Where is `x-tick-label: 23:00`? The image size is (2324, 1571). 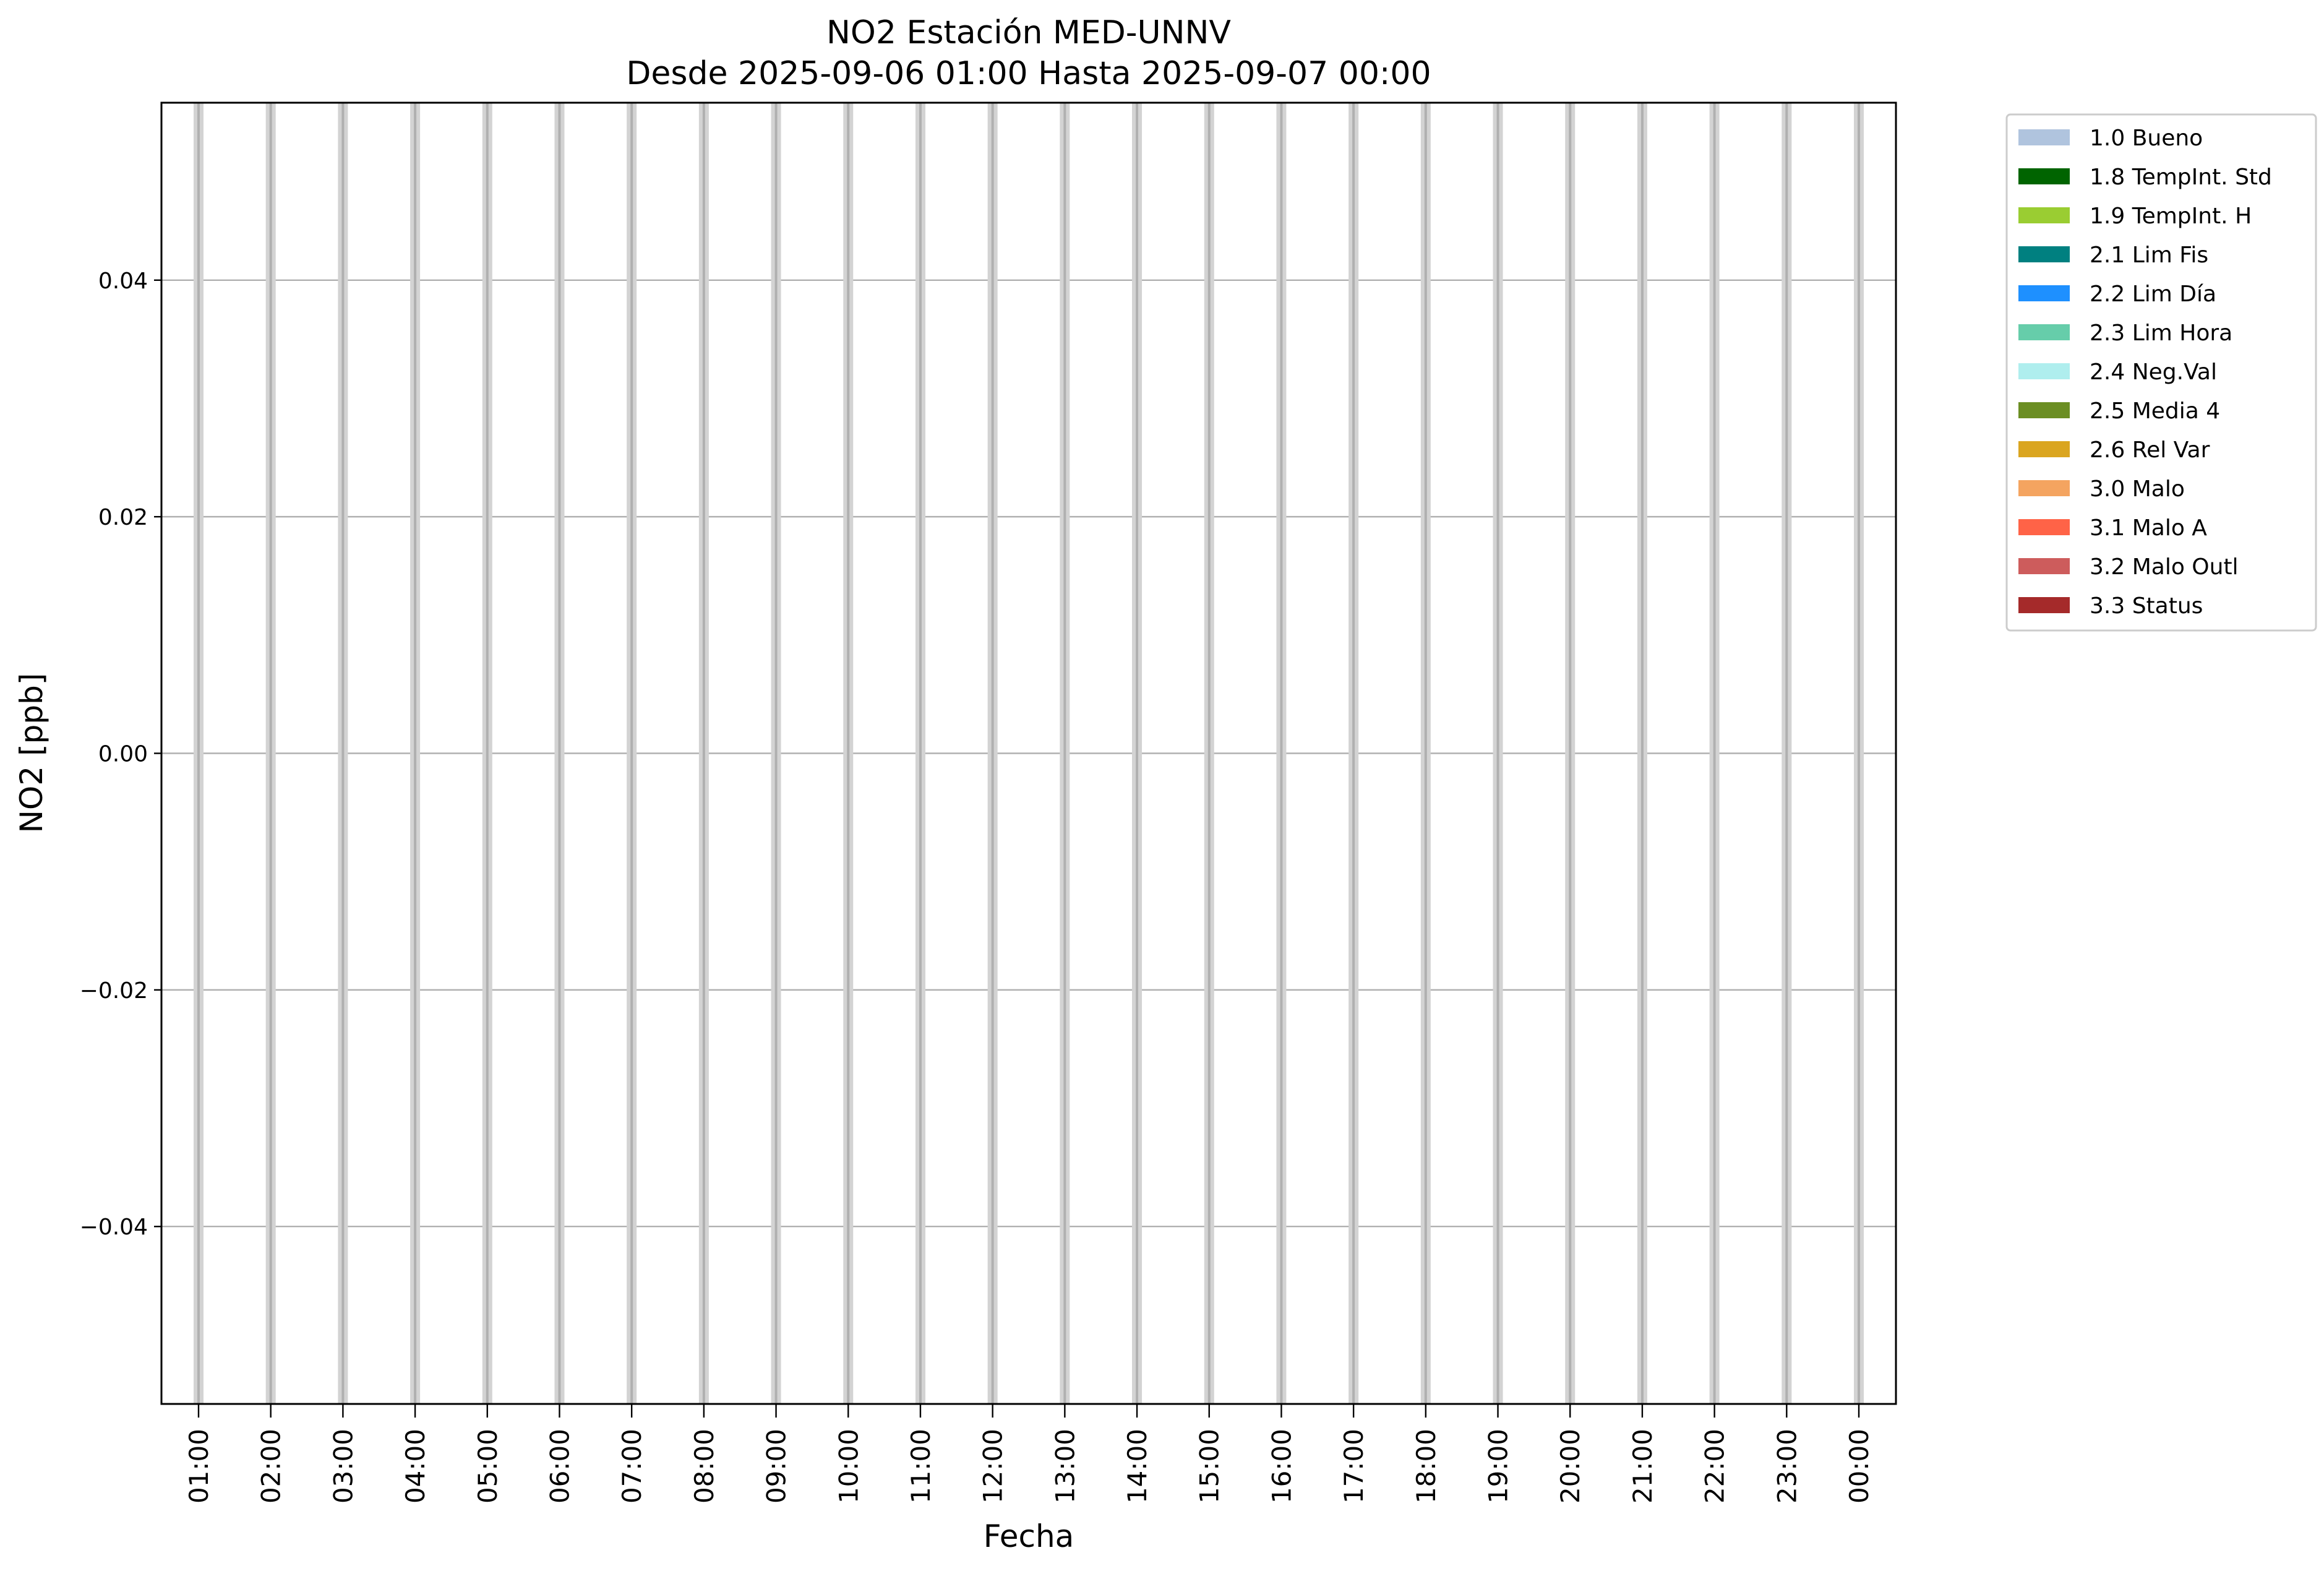 x-tick-label: 23:00 is located at coordinates (1787, 1466).